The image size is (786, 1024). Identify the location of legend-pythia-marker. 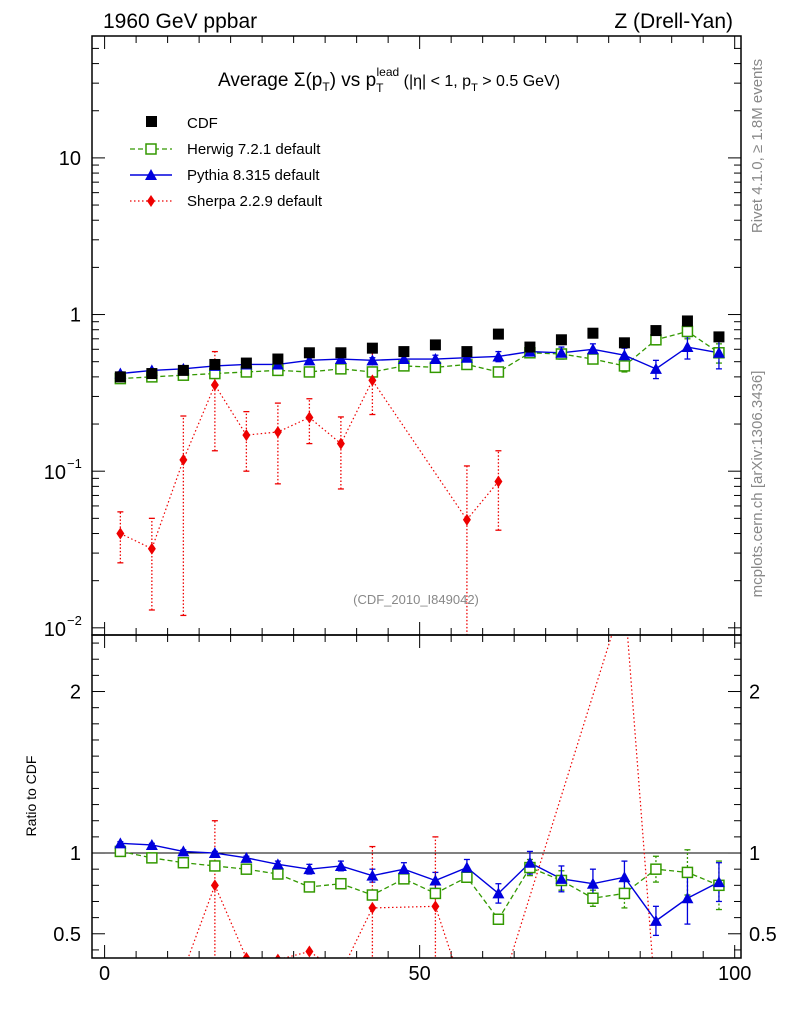
(151, 174).